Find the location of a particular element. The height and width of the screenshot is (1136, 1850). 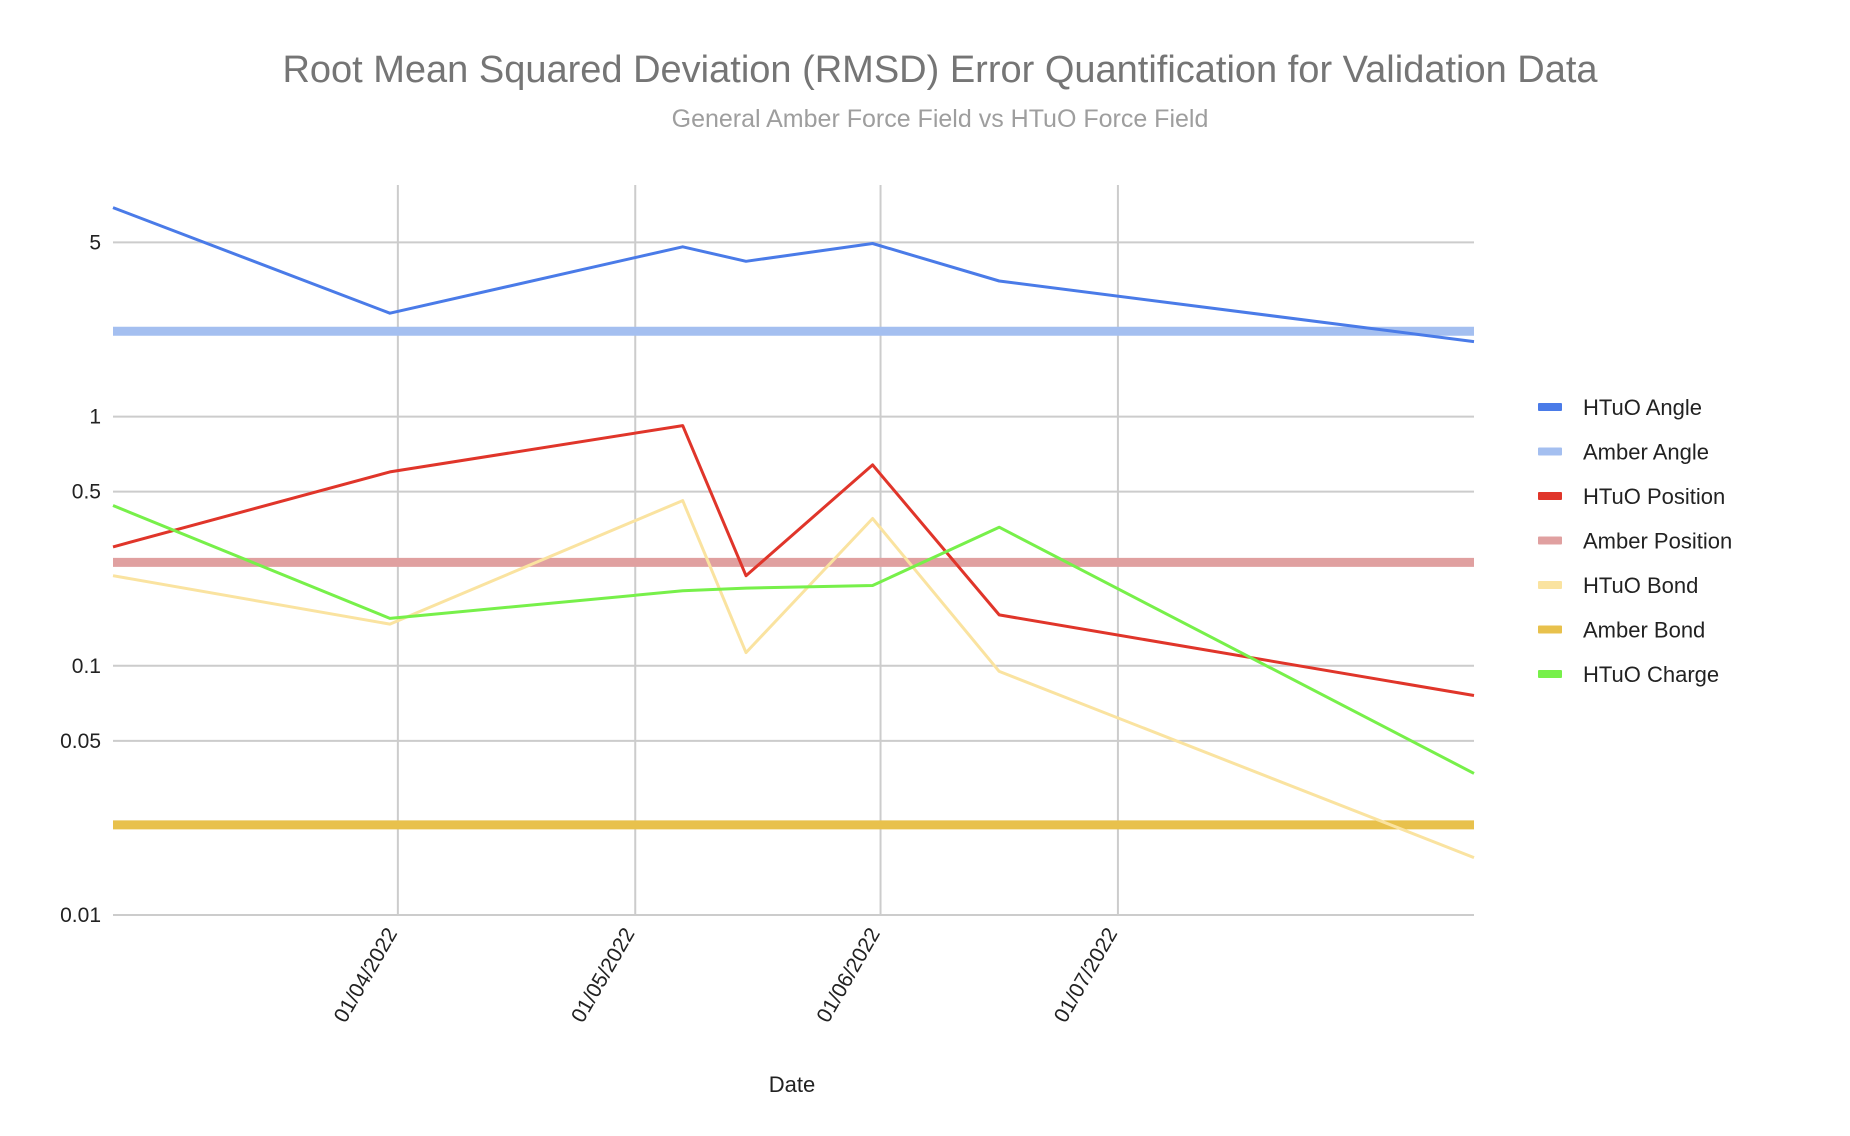

legend-label: Amber Angle is located at coordinates (1646, 452).